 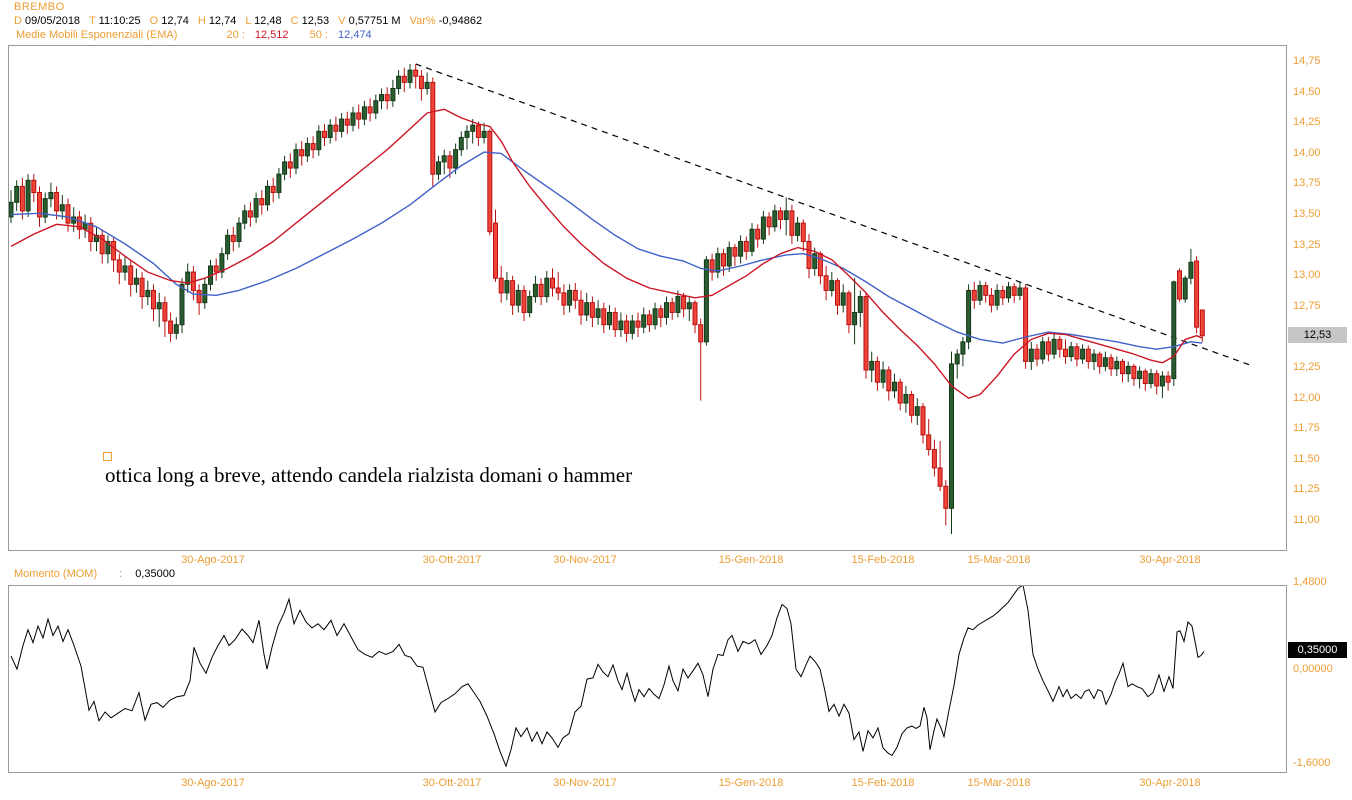 What do you see at coordinates (1317, 334) in the screenshot?
I see `last-price-badge: 12,53` at bounding box center [1317, 334].